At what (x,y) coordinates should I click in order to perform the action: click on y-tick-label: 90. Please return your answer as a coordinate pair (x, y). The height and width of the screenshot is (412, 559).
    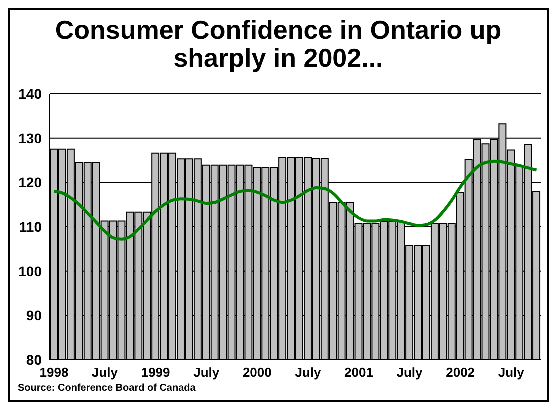
    Looking at the image, I should click on (34, 316).